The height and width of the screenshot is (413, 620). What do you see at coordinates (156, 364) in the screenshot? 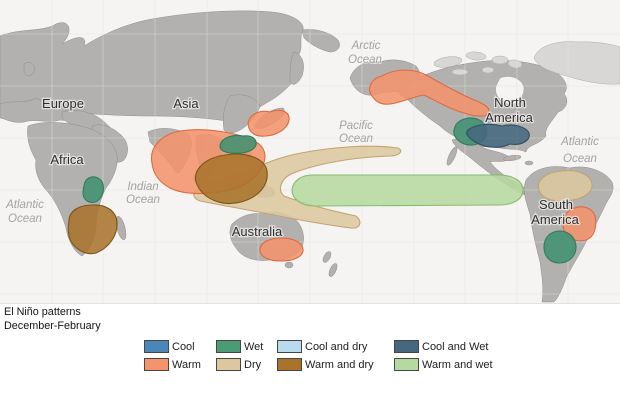
I see `legend-swatch-warm` at bounding box center [156, 364].